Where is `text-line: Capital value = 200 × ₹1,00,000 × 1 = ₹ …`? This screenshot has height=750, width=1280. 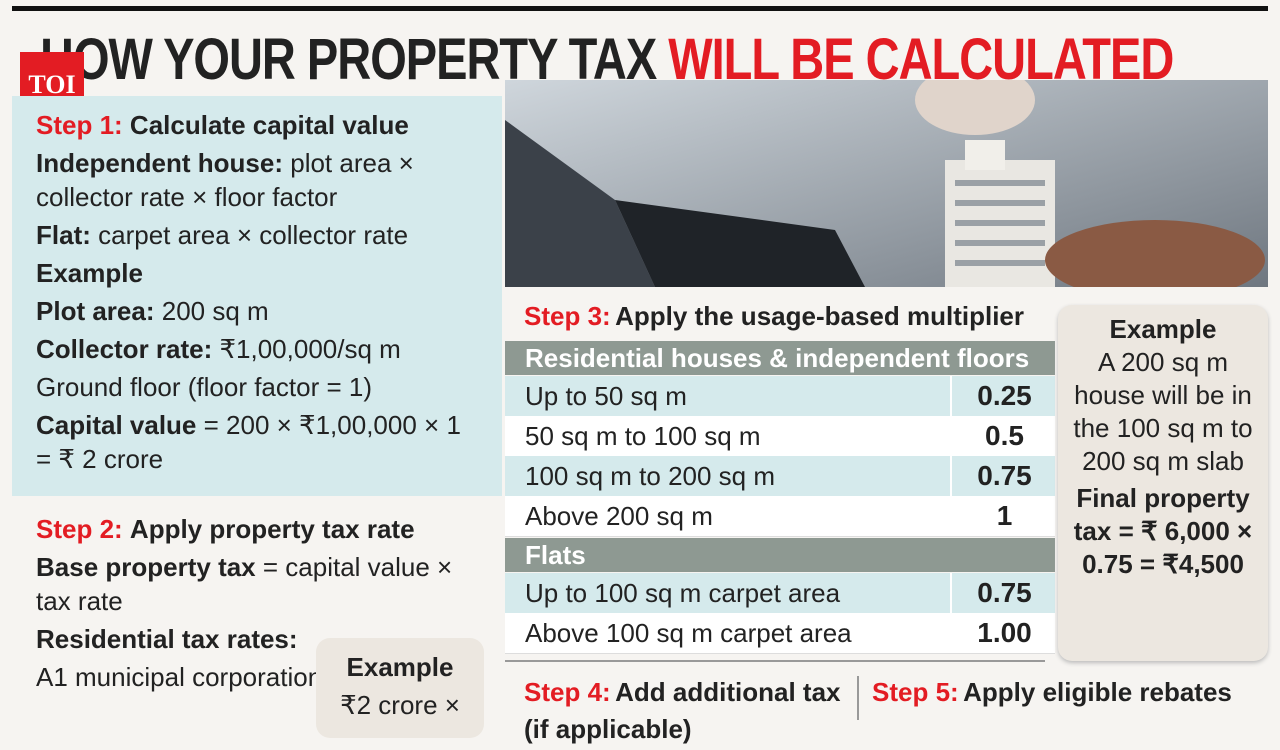
text-line: Capital value = 200 × ₹1,00,000 × 1 = ₹ … is located at coordinates (256, 442).